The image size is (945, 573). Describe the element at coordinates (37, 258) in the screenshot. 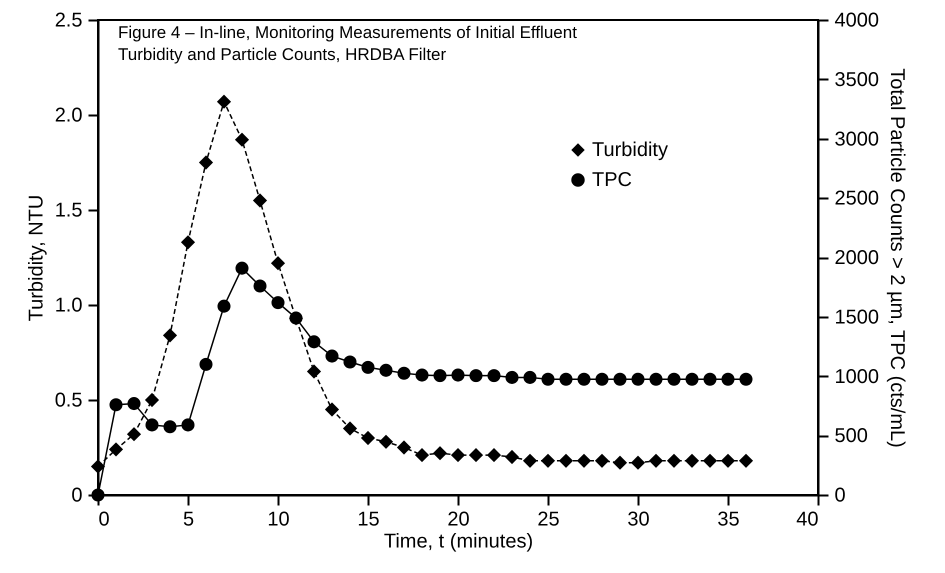

I see `y-axis-title: Turbidity, NTU` at that location.